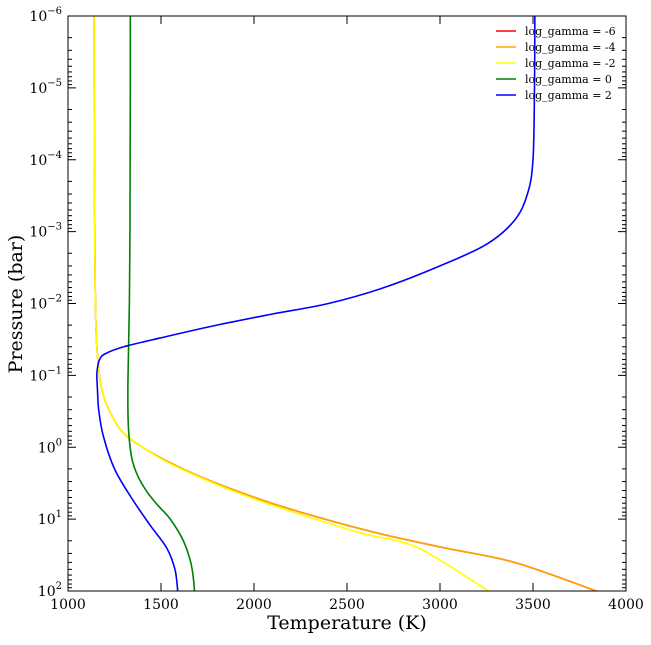 Image resolution: width=651 pixels, height=645 pixels. Describe the element at coordinates (533, 605) in the screenshot. I see `x-tick-label-5: 3500` at that location.